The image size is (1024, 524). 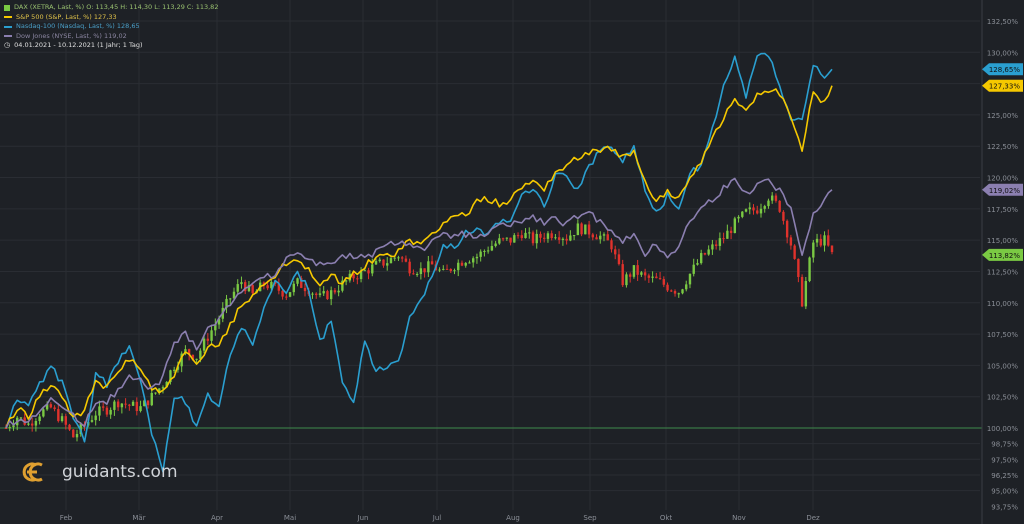 I want to click on legend-item-nasdaq: Nasdaq-100 (Nasdaq, Last, %) 128,65, so click(x=111, y=27).